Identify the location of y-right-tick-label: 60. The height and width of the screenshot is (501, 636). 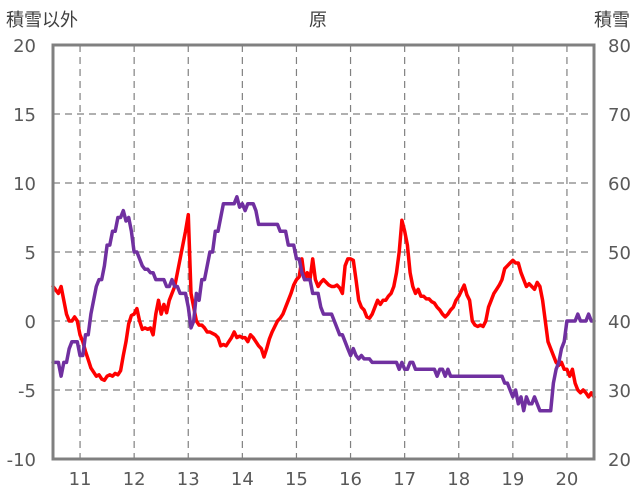
(619, 184).